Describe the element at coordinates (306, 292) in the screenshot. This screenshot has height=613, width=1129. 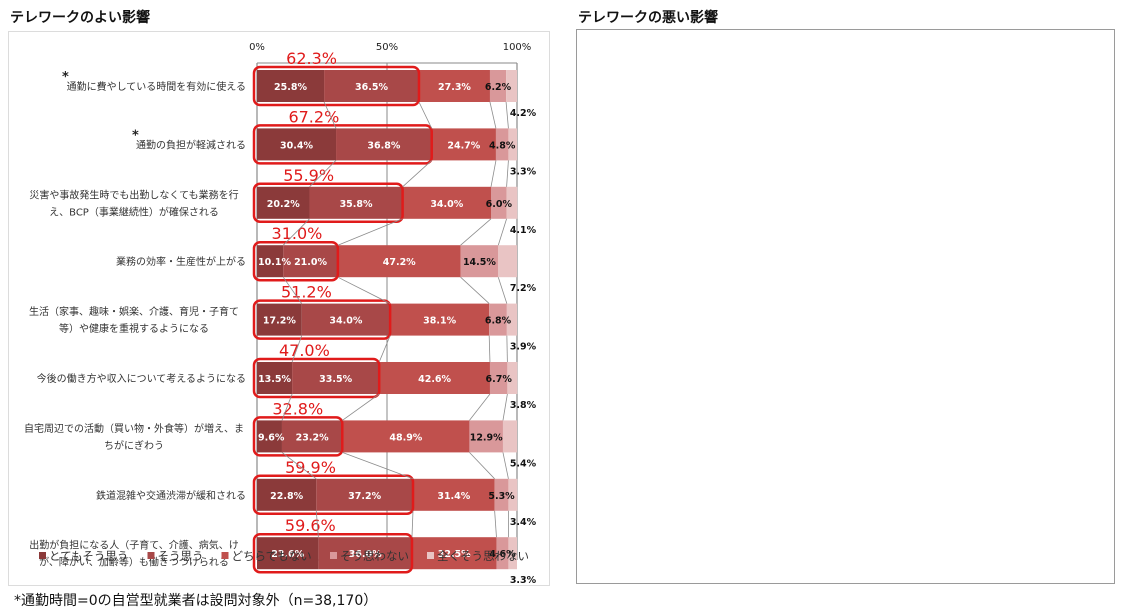
I see `positive-total-label: 51.2%` at that location.